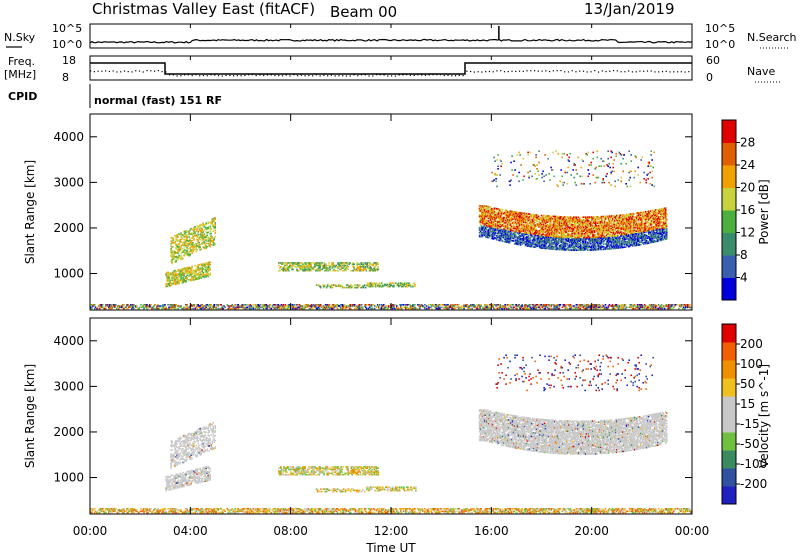 The width and height of the screenshot is (800, 554). I want to click on noise-top-tick-right: 10^5, so click(720, 28).